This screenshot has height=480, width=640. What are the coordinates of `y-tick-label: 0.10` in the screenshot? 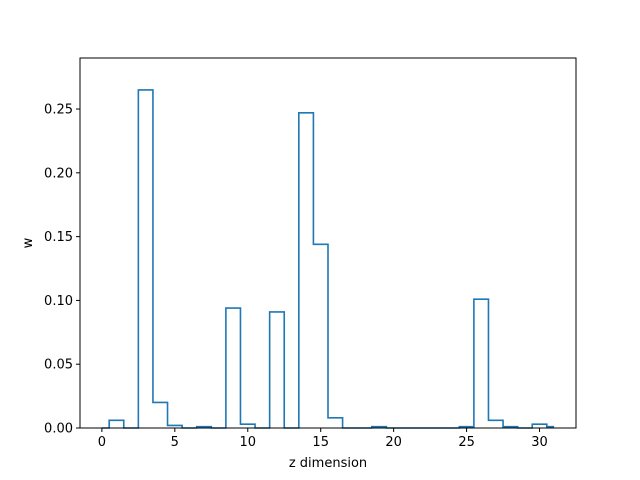 It's located at (58, 301).